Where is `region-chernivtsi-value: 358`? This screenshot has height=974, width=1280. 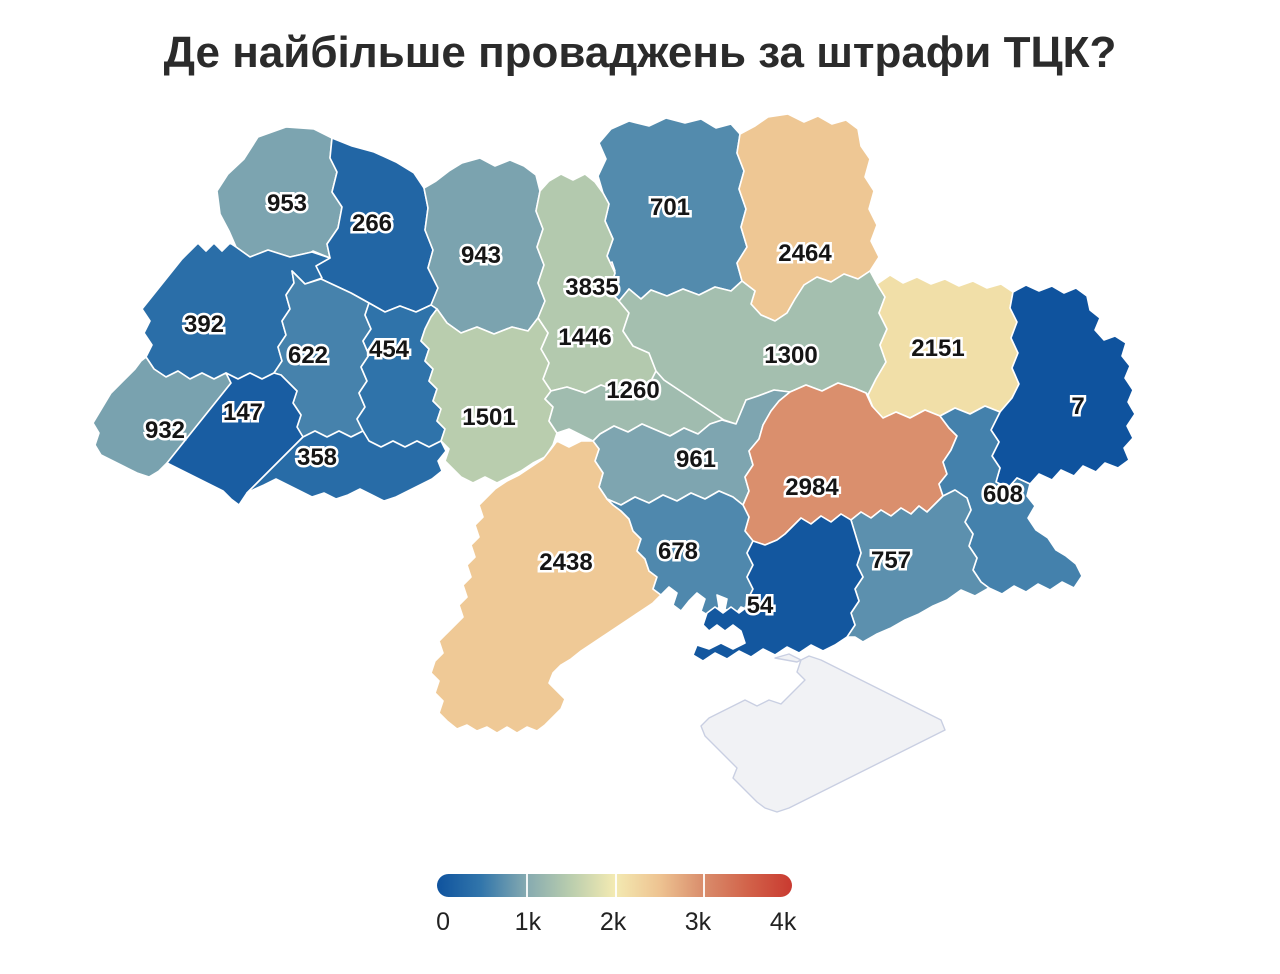
region-chernivtsi-value: 358 is located at coordinates (317, 457).